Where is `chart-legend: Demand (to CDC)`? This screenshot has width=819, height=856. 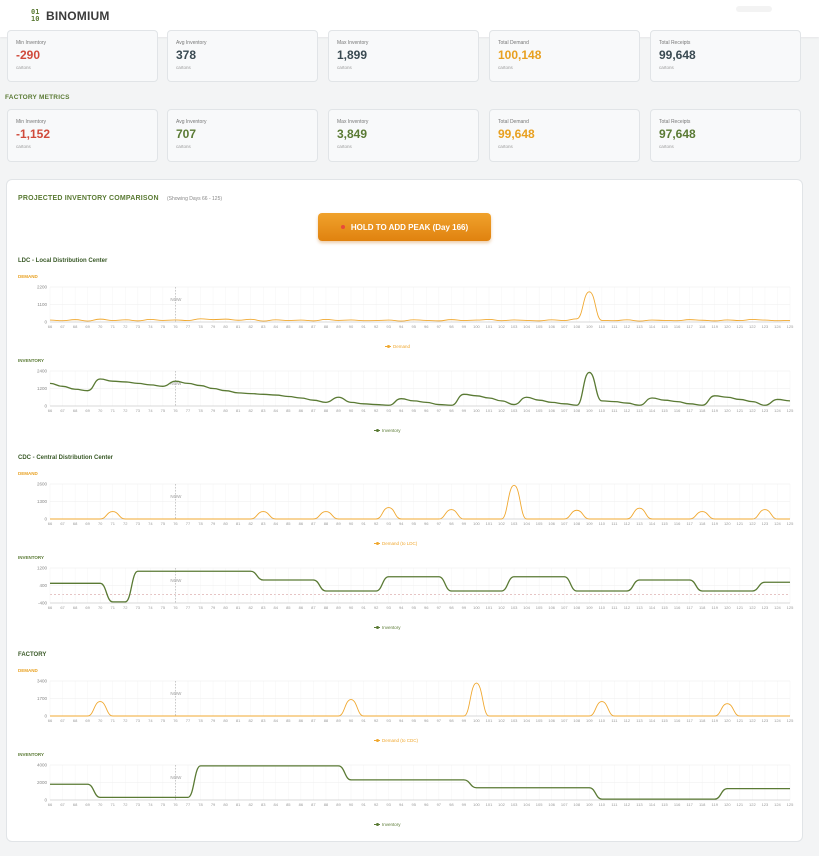 chart-legend: Demand (to CDC) is located at coordinates (396, 740).